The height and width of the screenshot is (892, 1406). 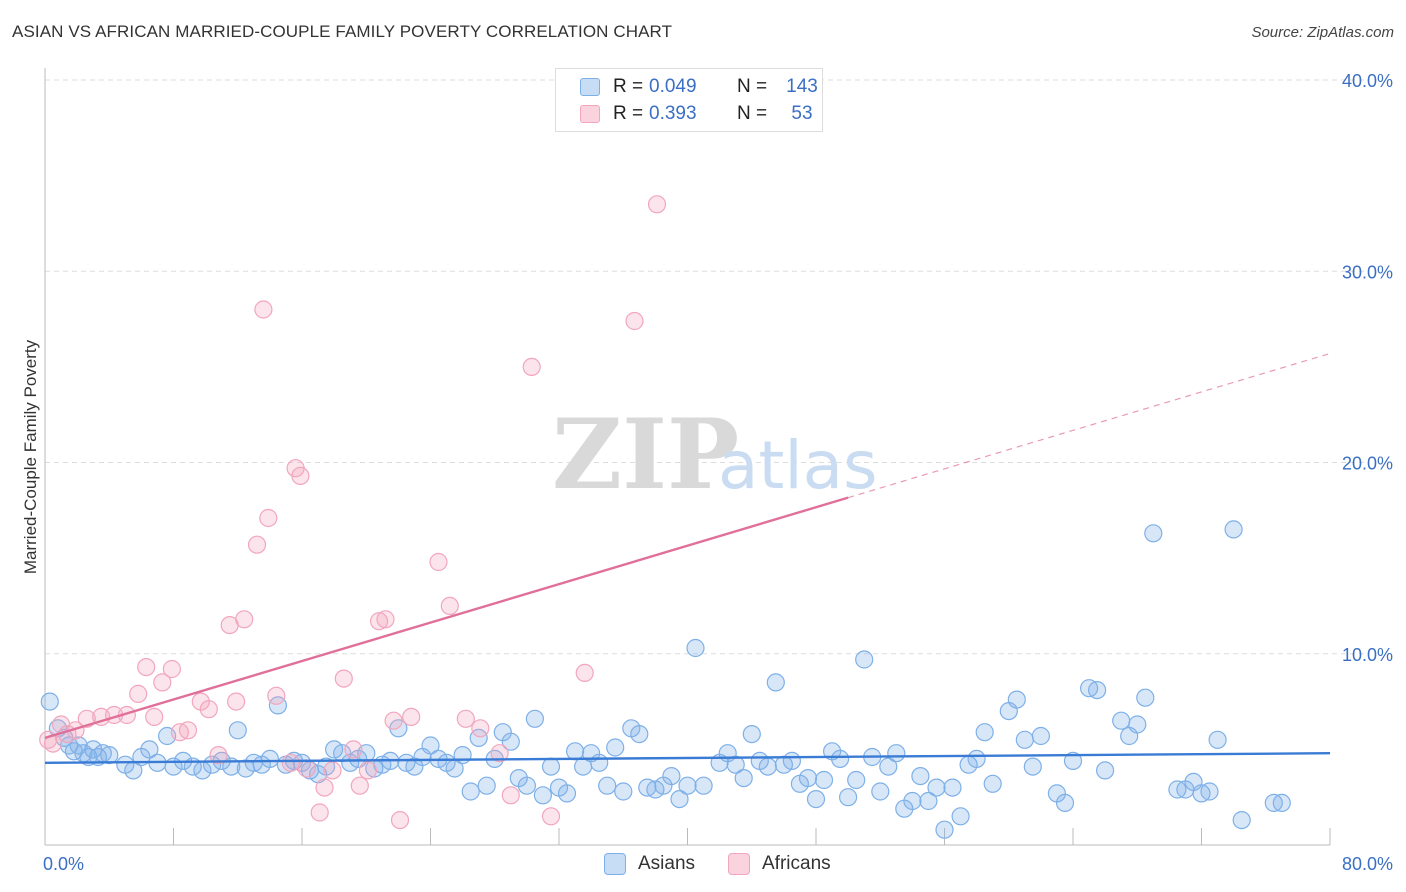 I want to click on y-tick-label: 30.0%, so click(x=1367, y=272).